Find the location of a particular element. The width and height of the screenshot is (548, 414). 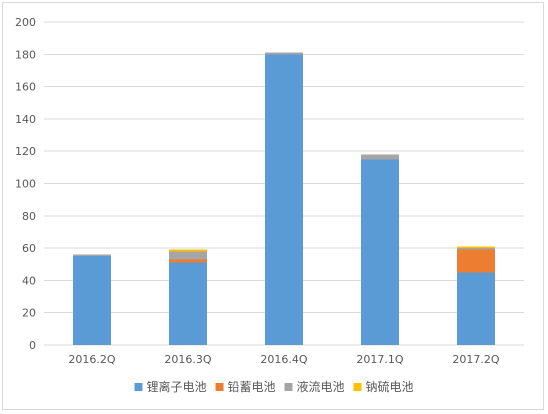

legend-label: 铅蓄电池 is located at coordinates (252, 387).